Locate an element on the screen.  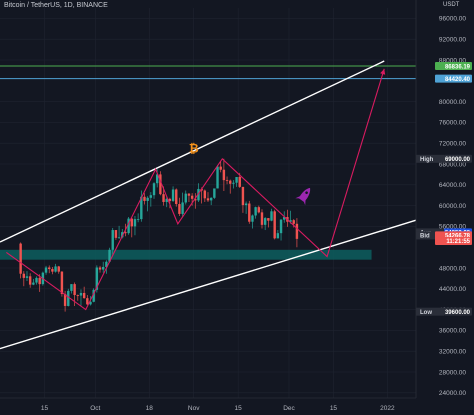
price-tag-label: Low is located at coordinates (426, 313).